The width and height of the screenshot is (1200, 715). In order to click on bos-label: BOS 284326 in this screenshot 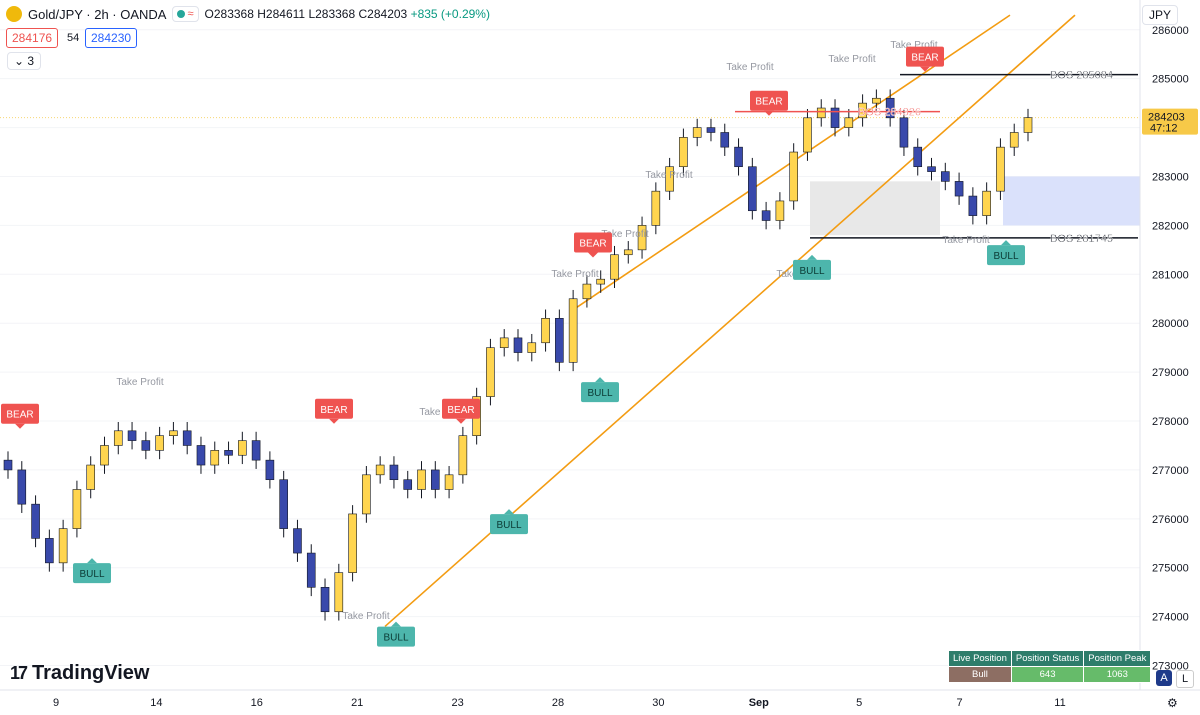, I will do `click(889, 113)`.